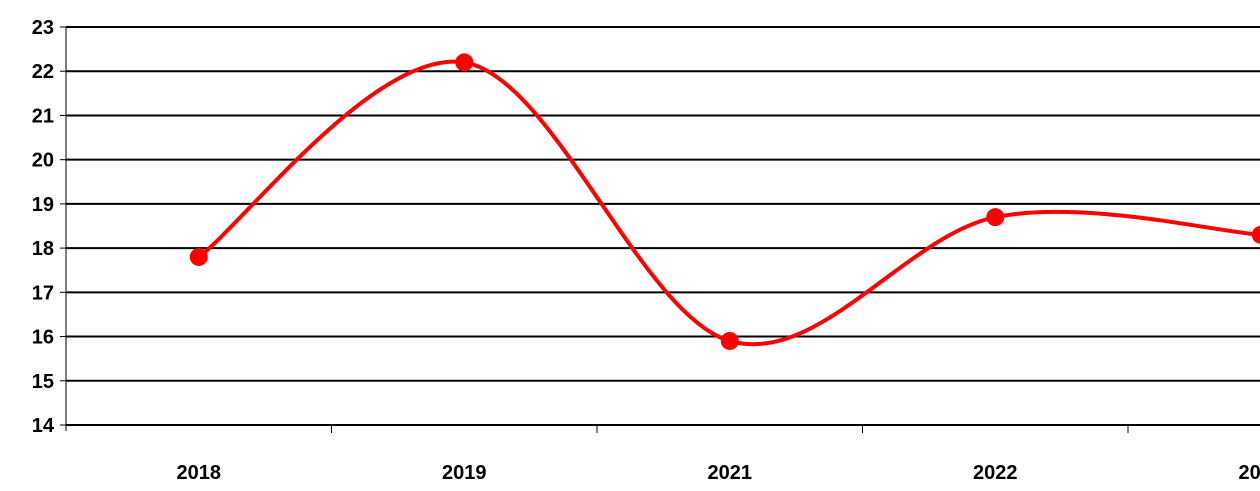  What do you see at coordinates (730, 473) in the screenshot?
I see `x-tick-label: 2021` at bounding box center [730, 473].